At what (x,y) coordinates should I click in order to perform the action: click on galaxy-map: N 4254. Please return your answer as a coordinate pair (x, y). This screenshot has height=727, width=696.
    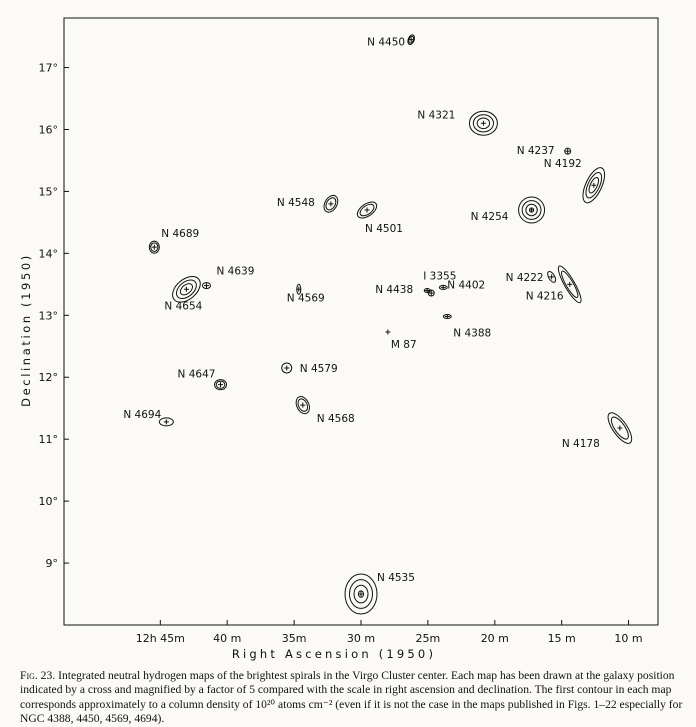
    Looking at the image, I should click on (508, 210).